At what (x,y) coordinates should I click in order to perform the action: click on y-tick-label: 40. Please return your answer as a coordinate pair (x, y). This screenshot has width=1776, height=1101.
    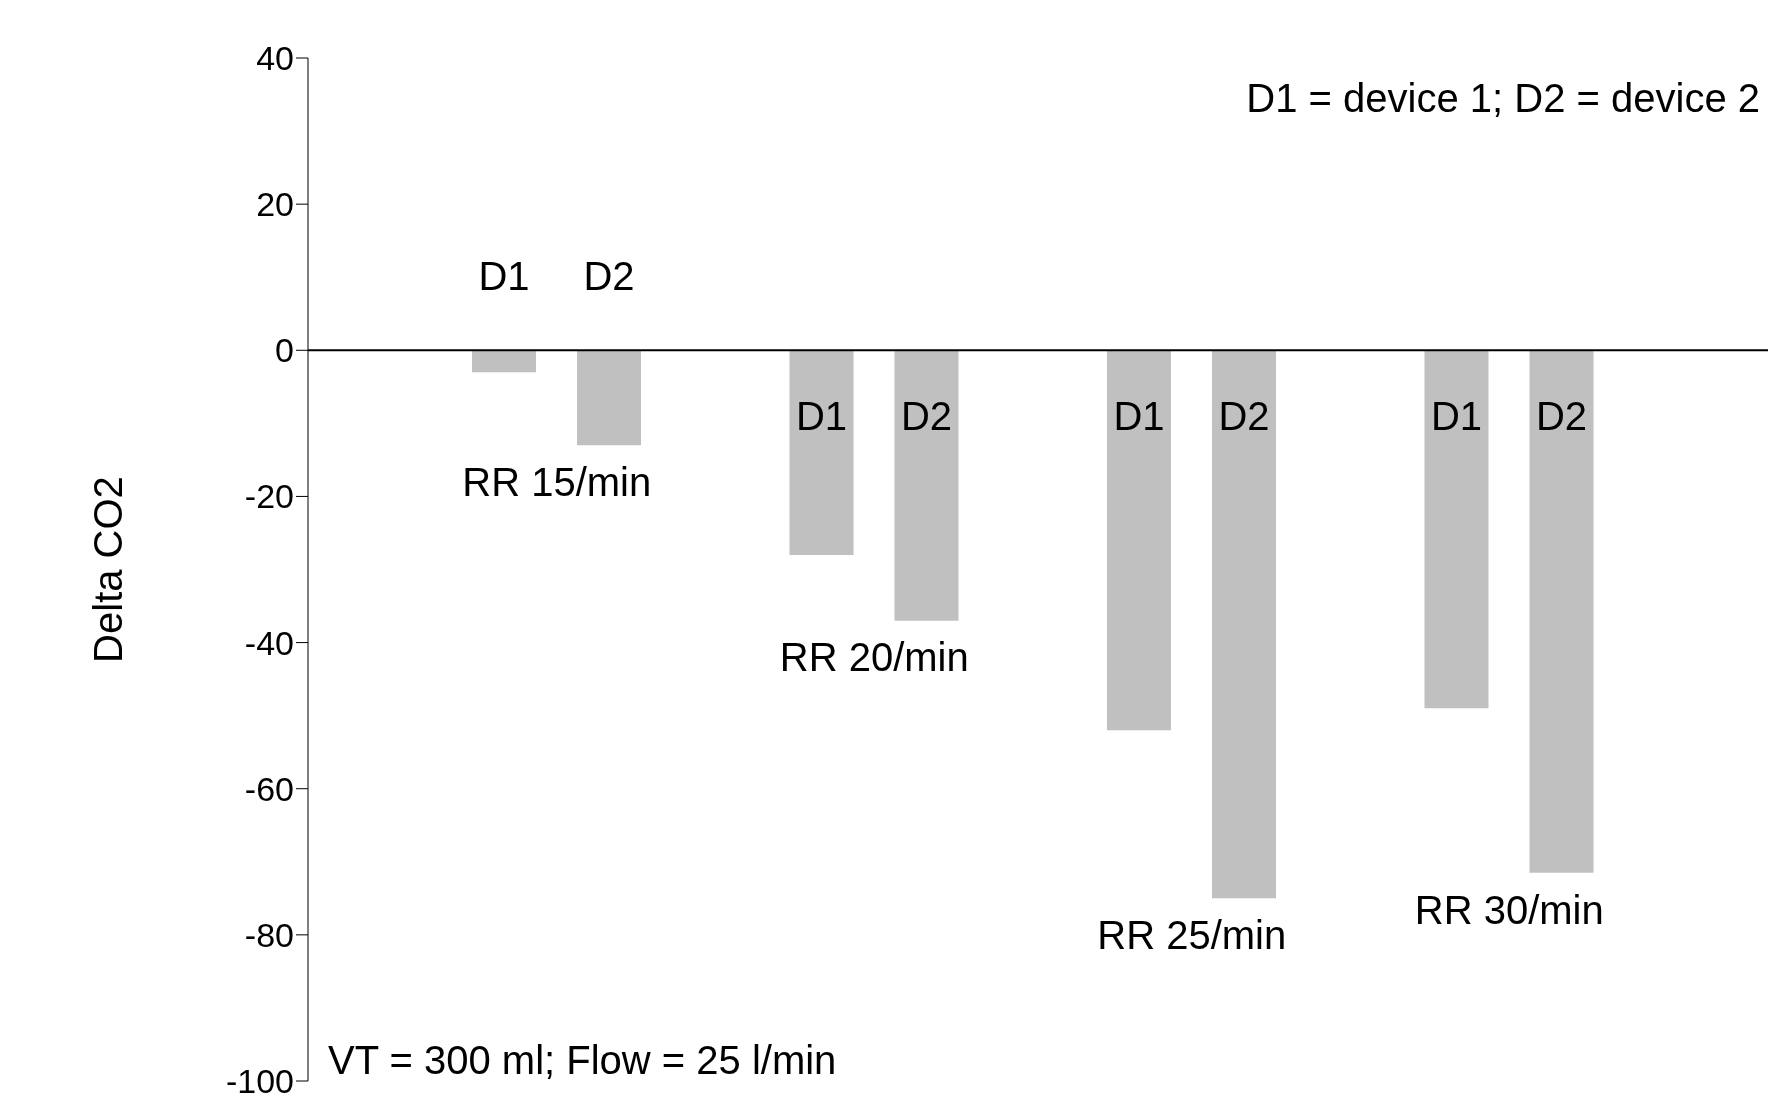
    Looking at the image, I should click on (275, 58).